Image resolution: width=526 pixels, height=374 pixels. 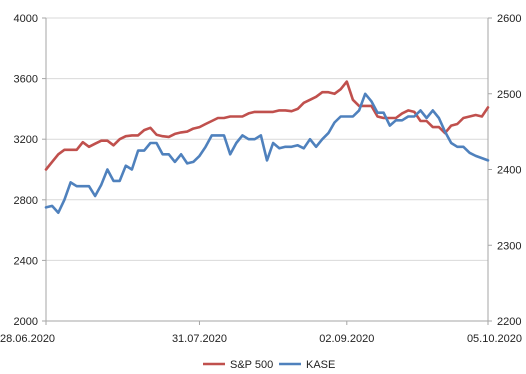 I want to click on x-tick-label: 02.09.2020, so click(x=346, y=339).